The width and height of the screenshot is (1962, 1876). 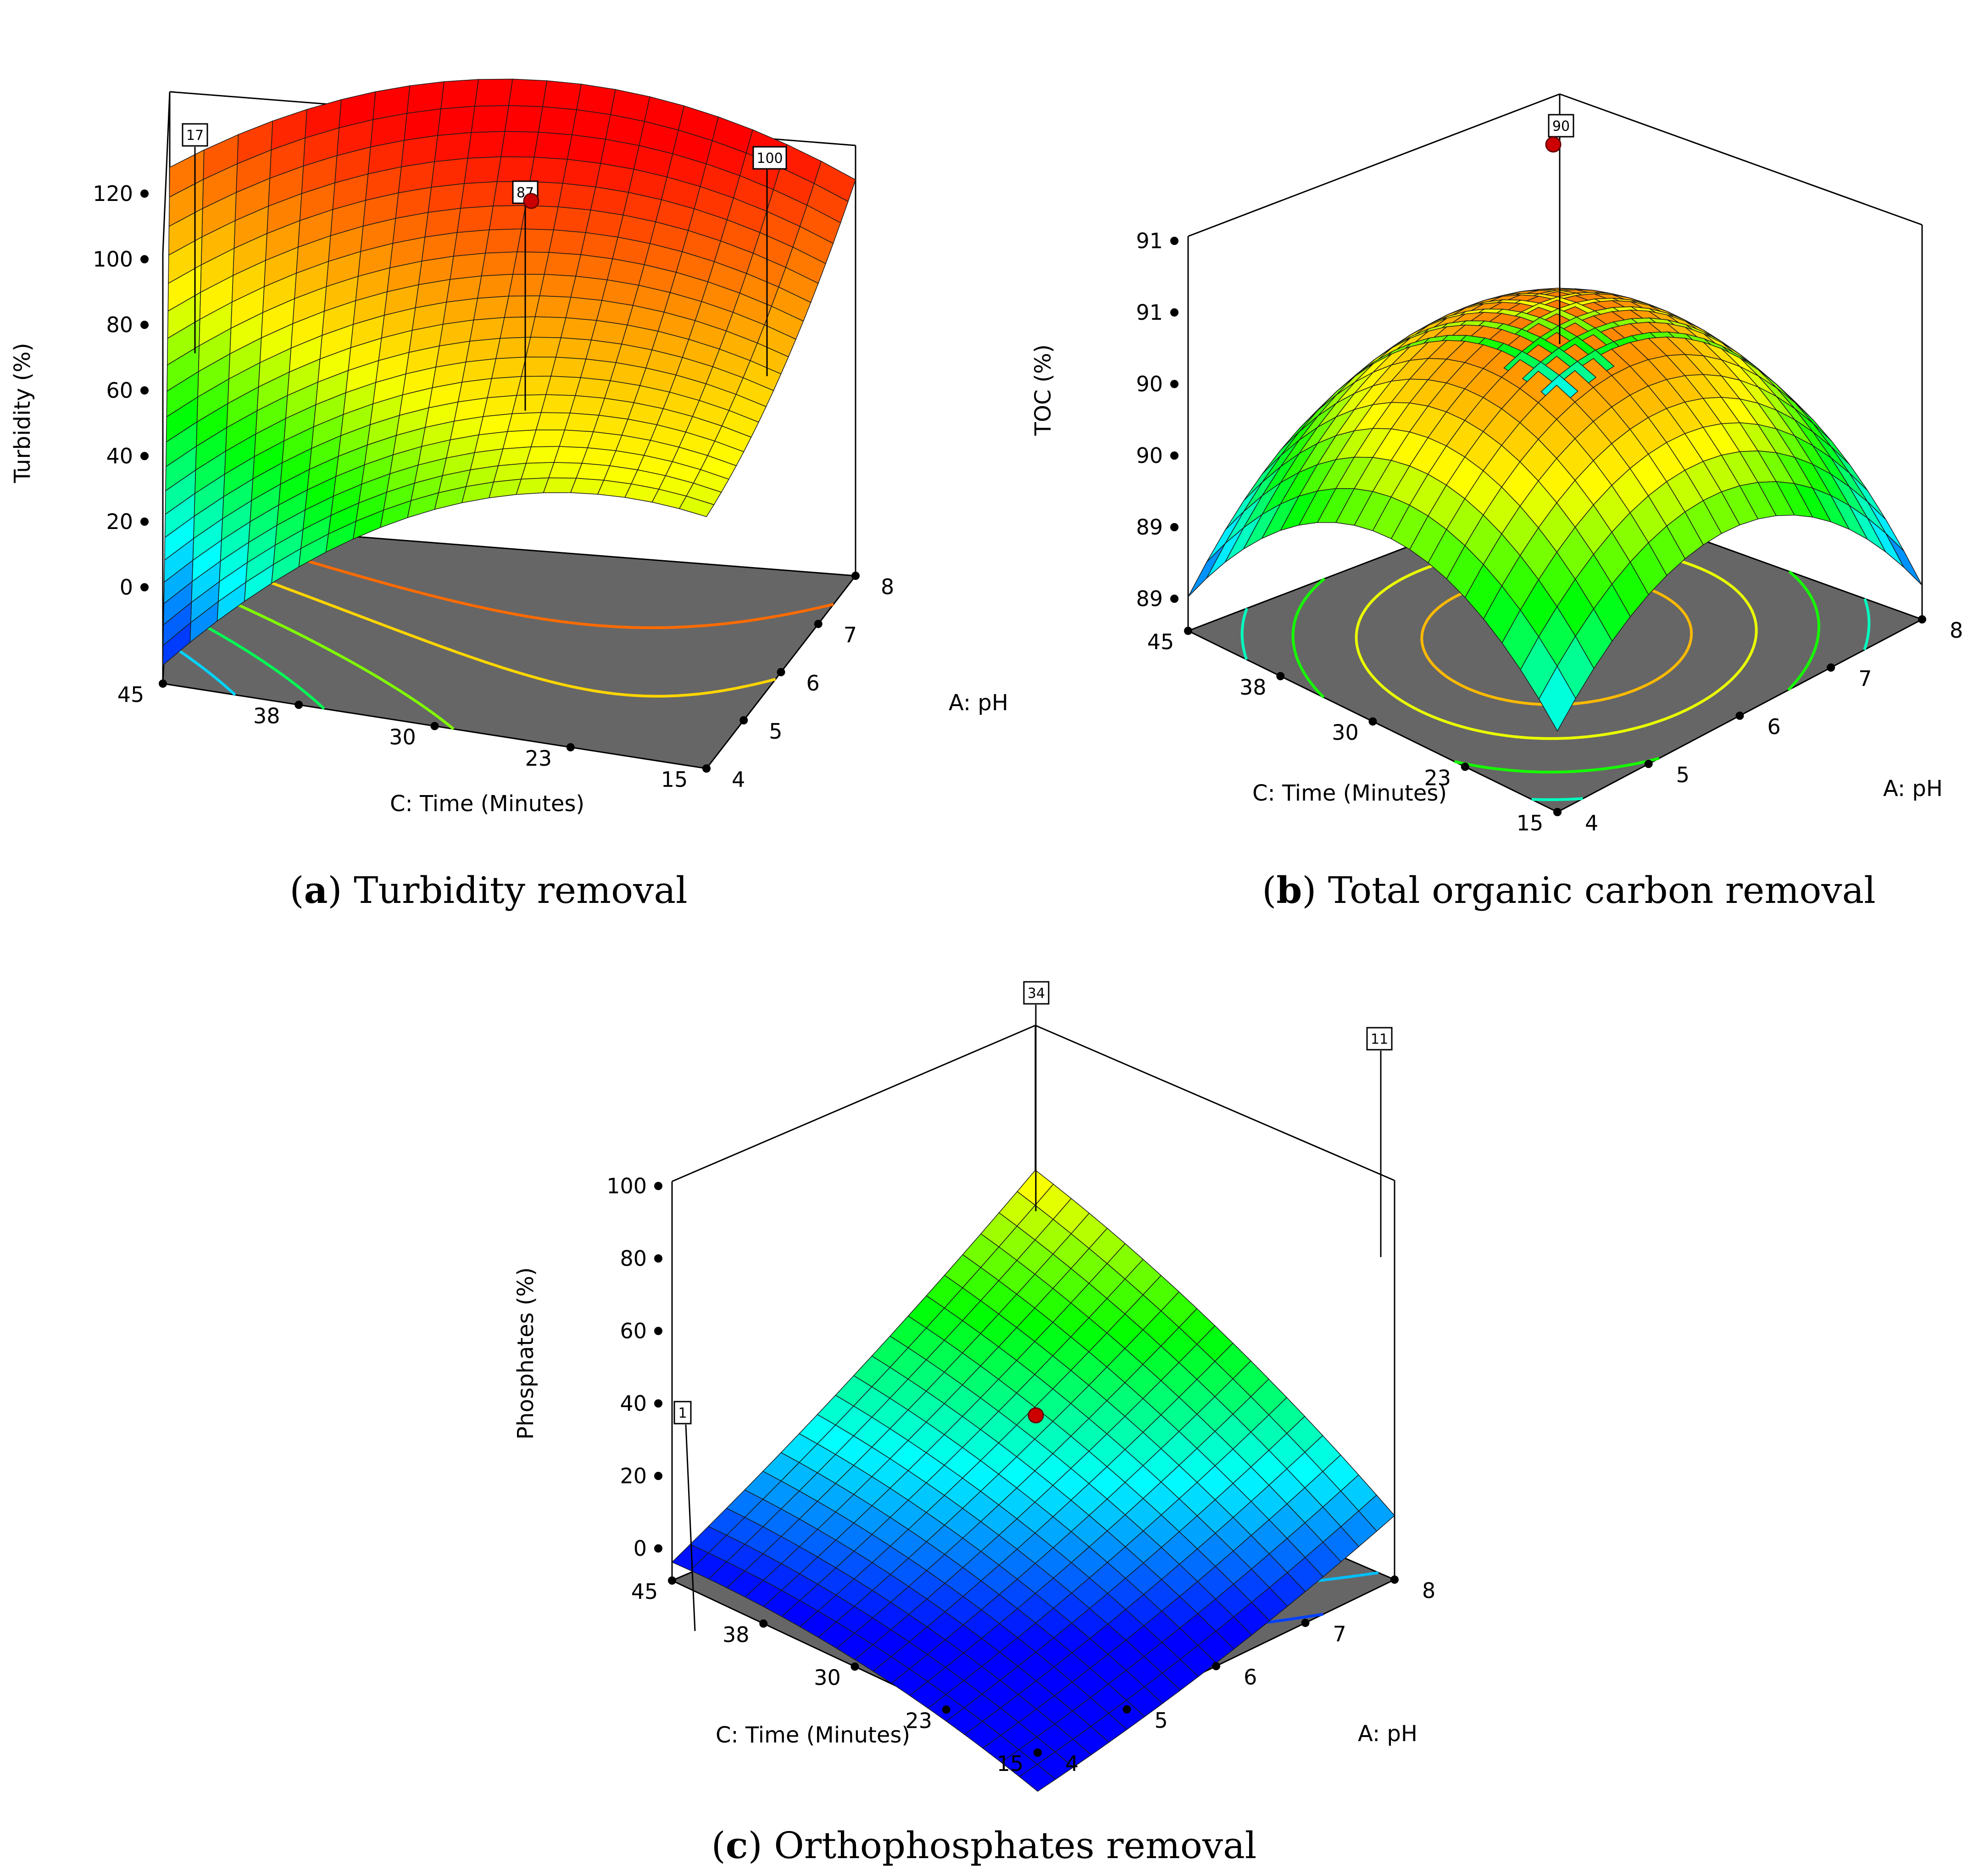 What do you see at coordinates (1150, 527) in the screenshot?
I see `z-tick-label: 89` at bounding box center [1150, 527].